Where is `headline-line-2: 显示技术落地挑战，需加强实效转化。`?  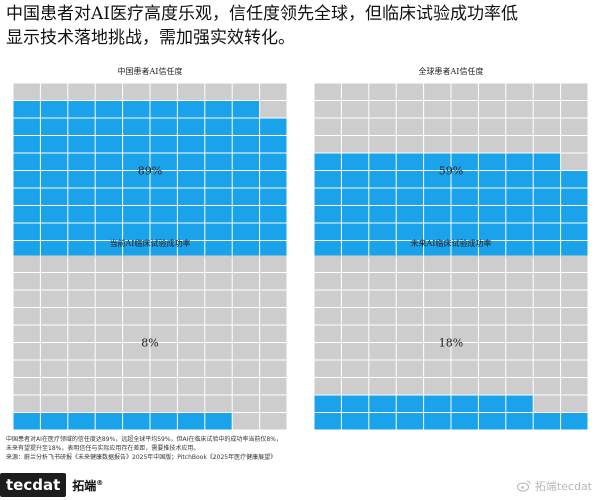 headline-line-2: 显示技术落地挑战，需加强实效转化。 is located at coordinates (150, 38).